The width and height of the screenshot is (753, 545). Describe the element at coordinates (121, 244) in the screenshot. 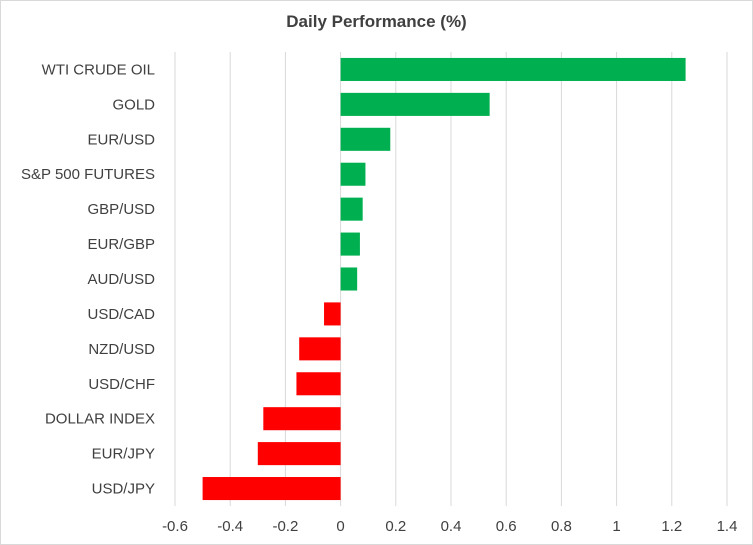

I see `category-label: EUR/GBP` at that location.